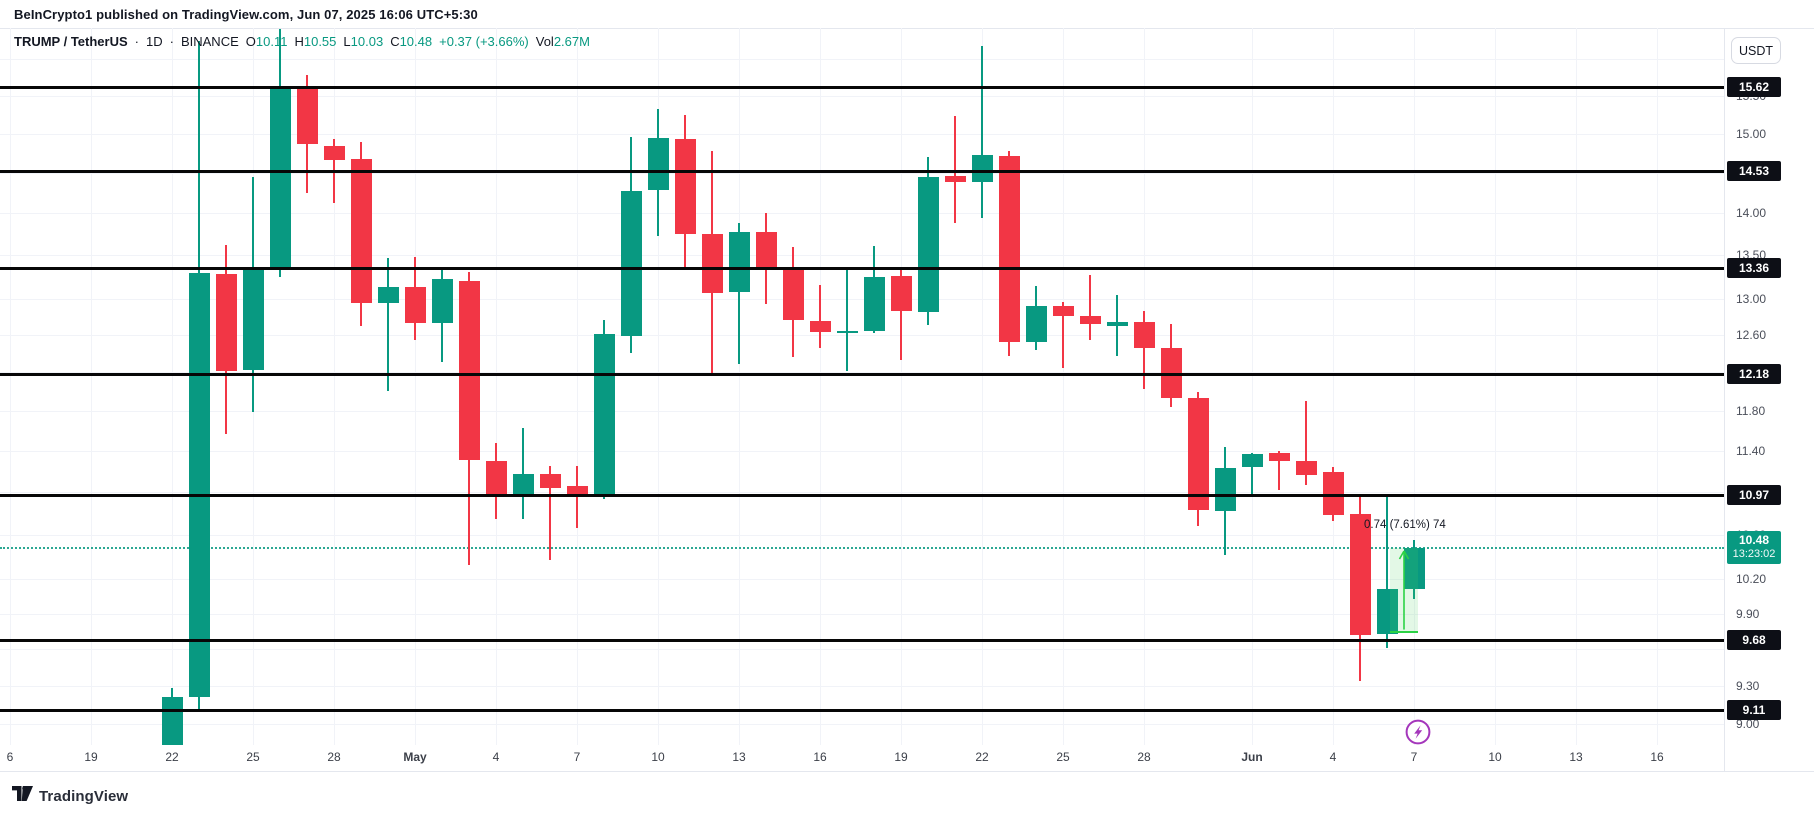 This screenshot has width=1814, height=816. Describe the element at coordinates (154, 41) in the screenshot. I see `interval-label: 1D` at that location.